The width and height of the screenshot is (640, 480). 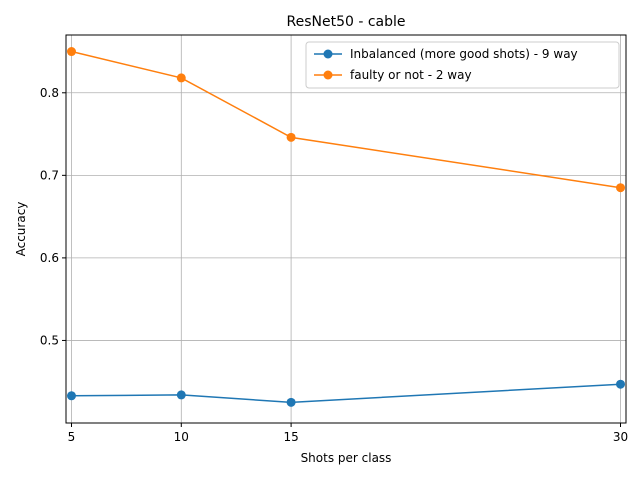 I want to click on x-tick-label: 30, so click(x=620, y=437).